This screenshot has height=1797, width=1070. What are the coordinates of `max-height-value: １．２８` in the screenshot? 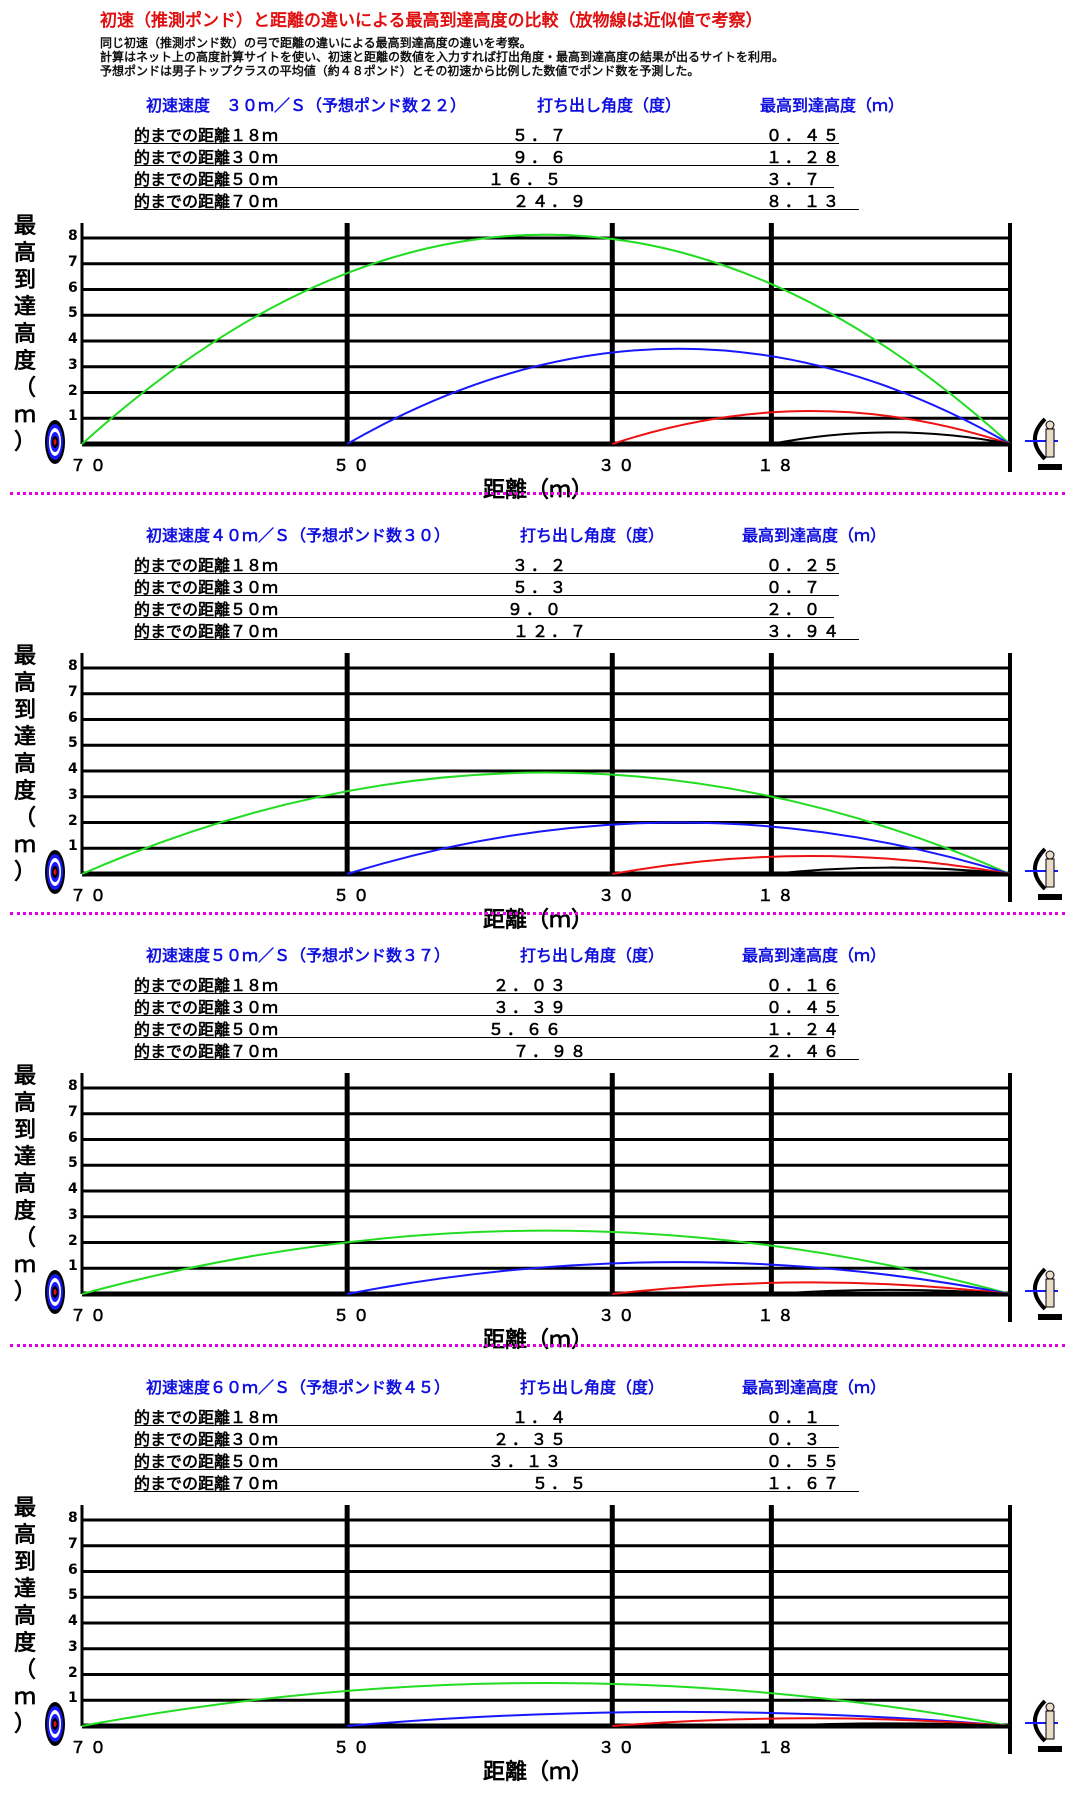 It's located at (804, 157).